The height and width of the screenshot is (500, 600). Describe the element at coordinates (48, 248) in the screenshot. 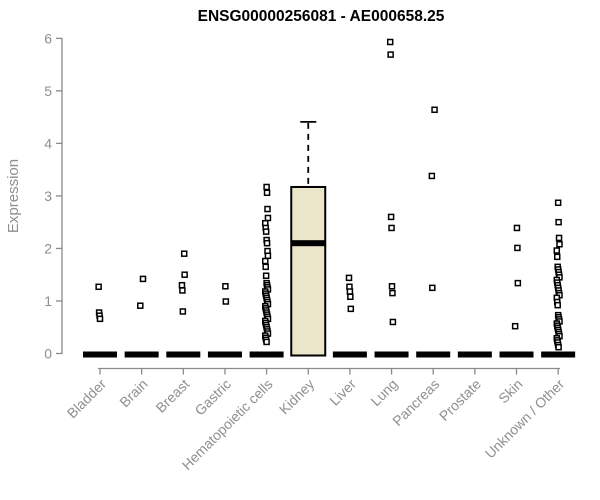

I see `y-tick-label: 2` at that location.